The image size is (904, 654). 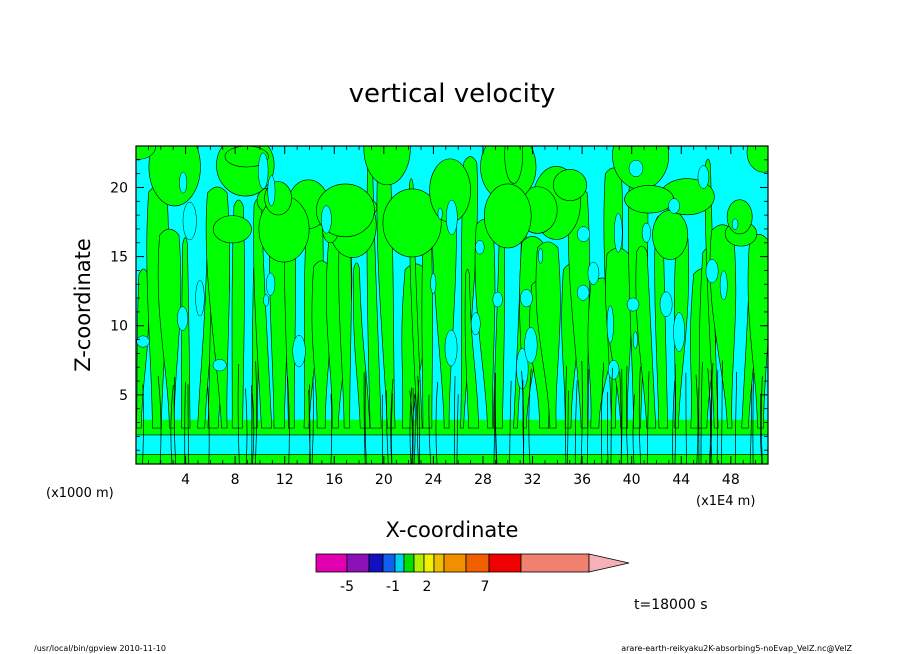 I want to click on y-tick-label: 20, so click(x=119, y=188).